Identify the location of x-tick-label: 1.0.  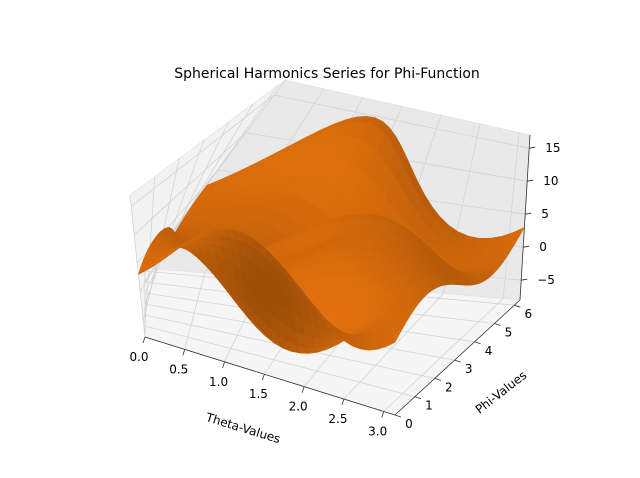
(218, 382).